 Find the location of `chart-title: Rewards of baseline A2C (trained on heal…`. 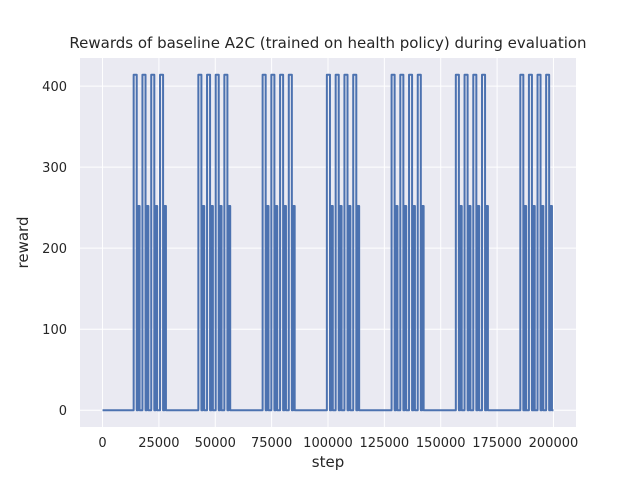

chart-title: Rewards of baseline A2C (trained on heal… is located at coordinates (327, 43).